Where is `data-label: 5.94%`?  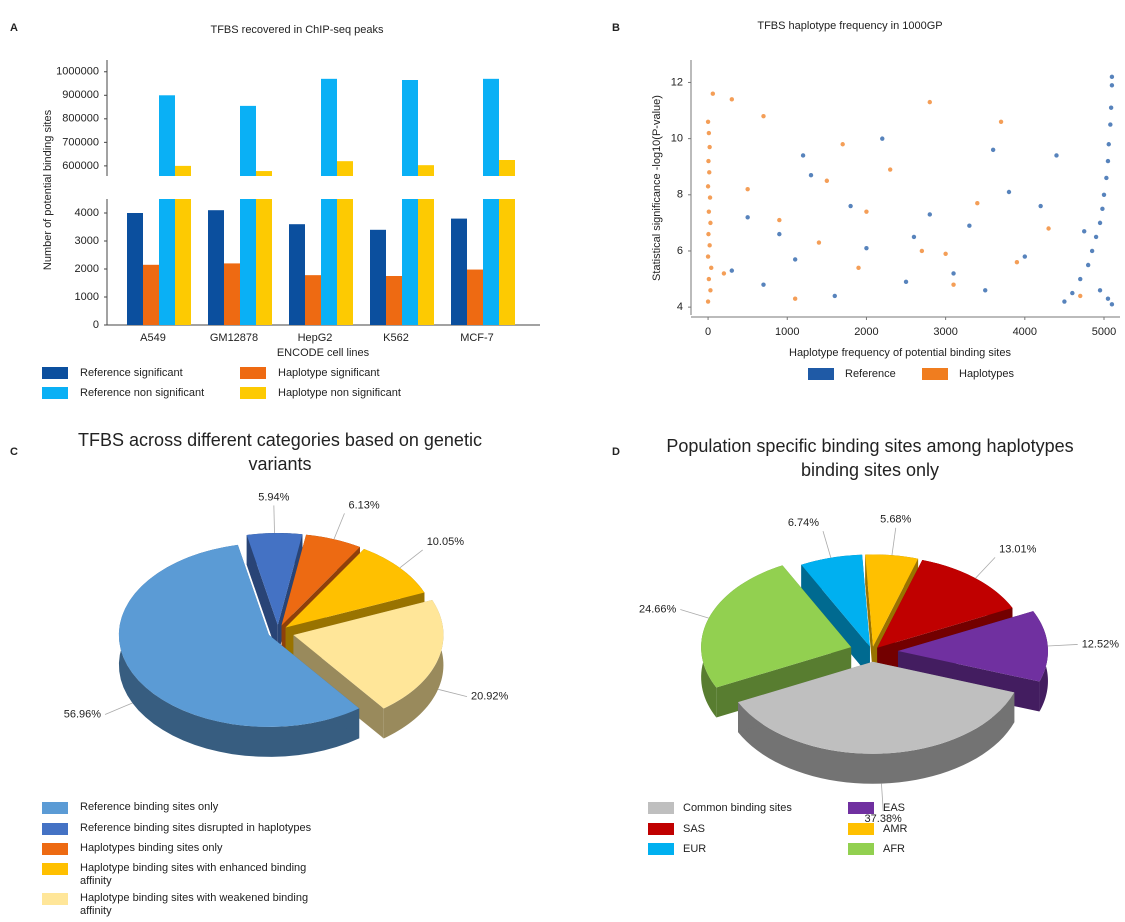 data-label: 5.94% is located at coordinates (273, 497).